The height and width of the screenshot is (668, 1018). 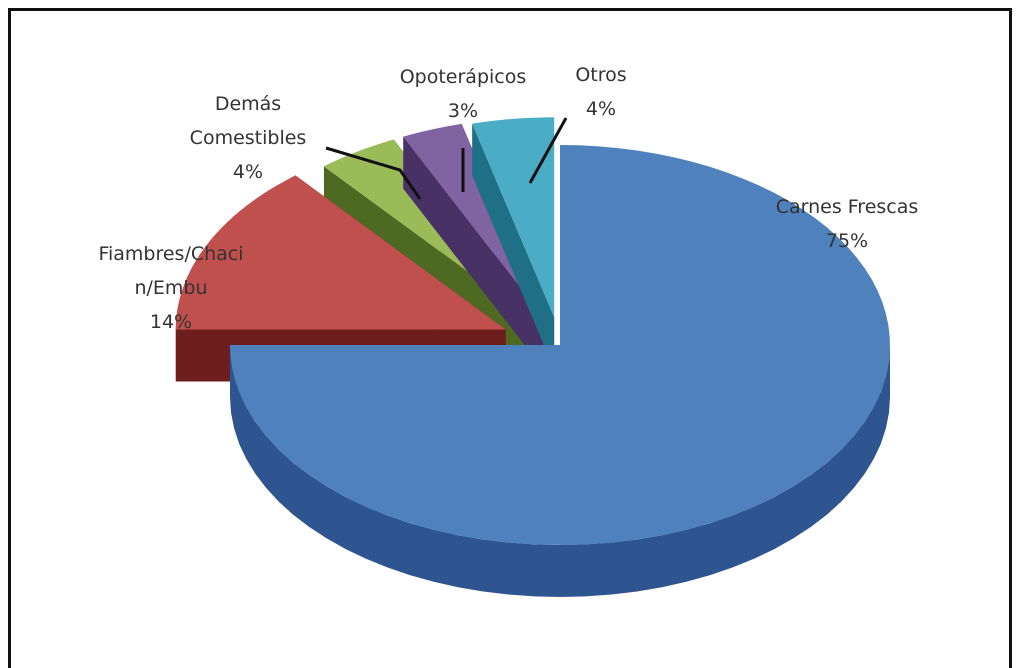 What do you see at coordinates (600, 92) in the screenshot?
I see `slice-label: Otros 4%` at bounding box center [600, 92].